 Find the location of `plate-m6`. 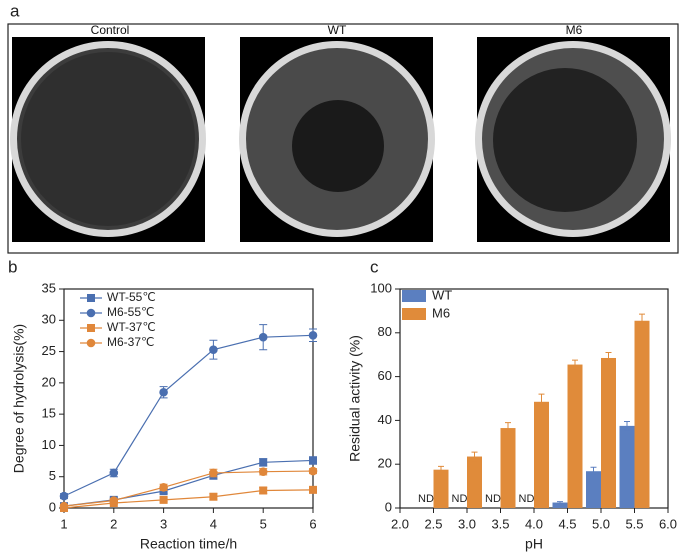

plate-m6 is located at coordinates (573, 139).